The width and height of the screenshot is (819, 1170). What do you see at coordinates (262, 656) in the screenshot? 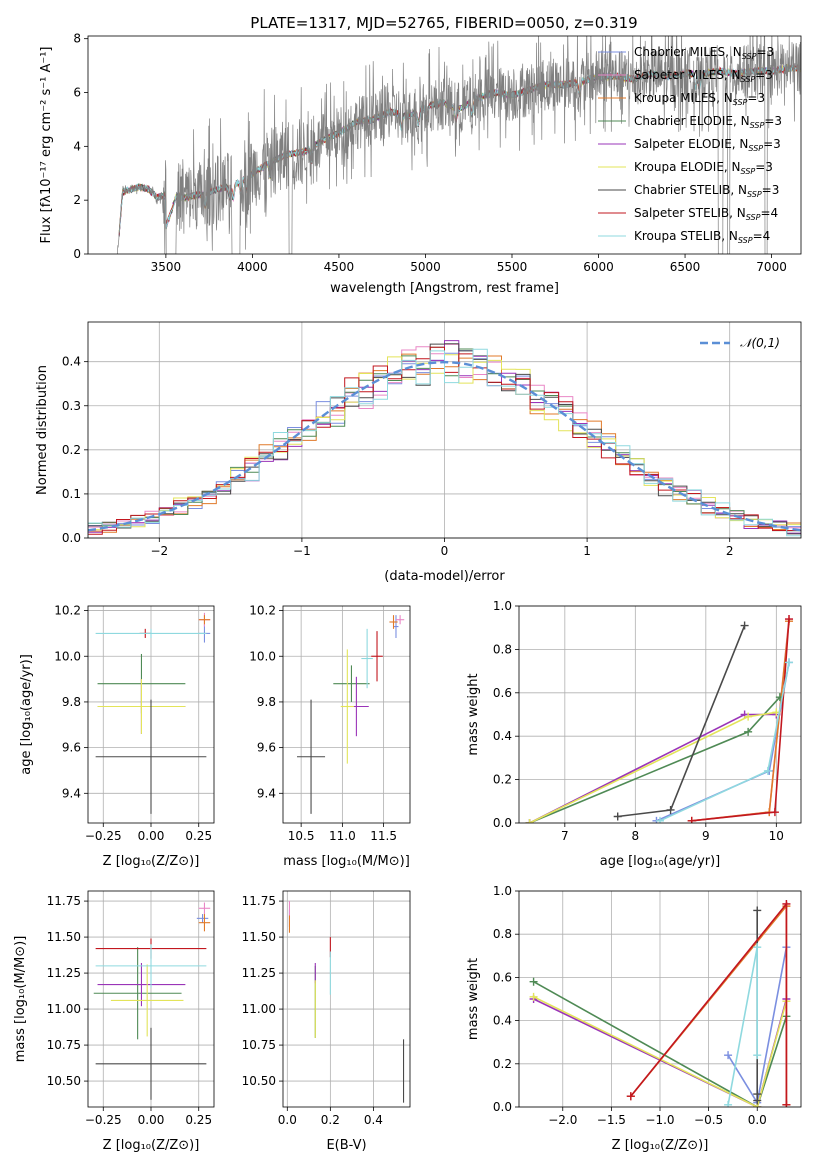
I see `y-tick-label: 10.0` at bounding box center [262, 656].